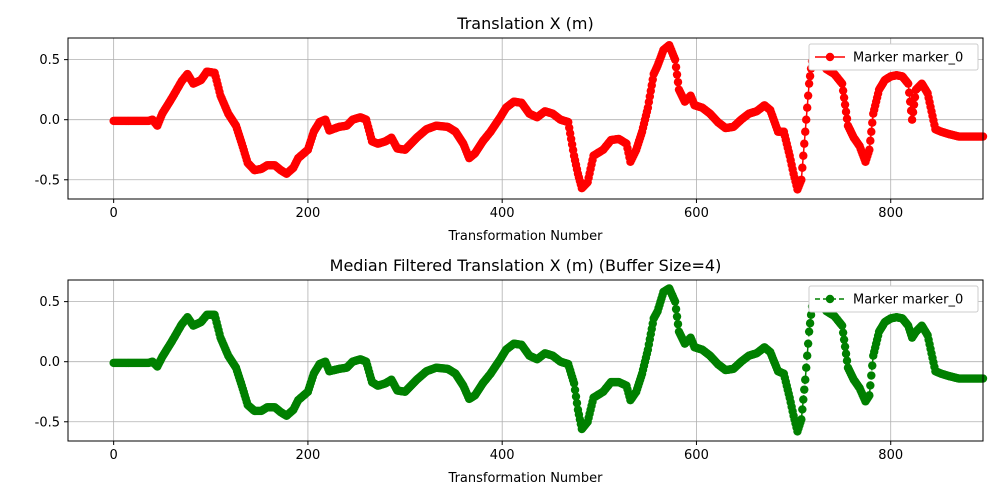  I want to click on top-chart-title: Translation X (m), so click(524, 23).